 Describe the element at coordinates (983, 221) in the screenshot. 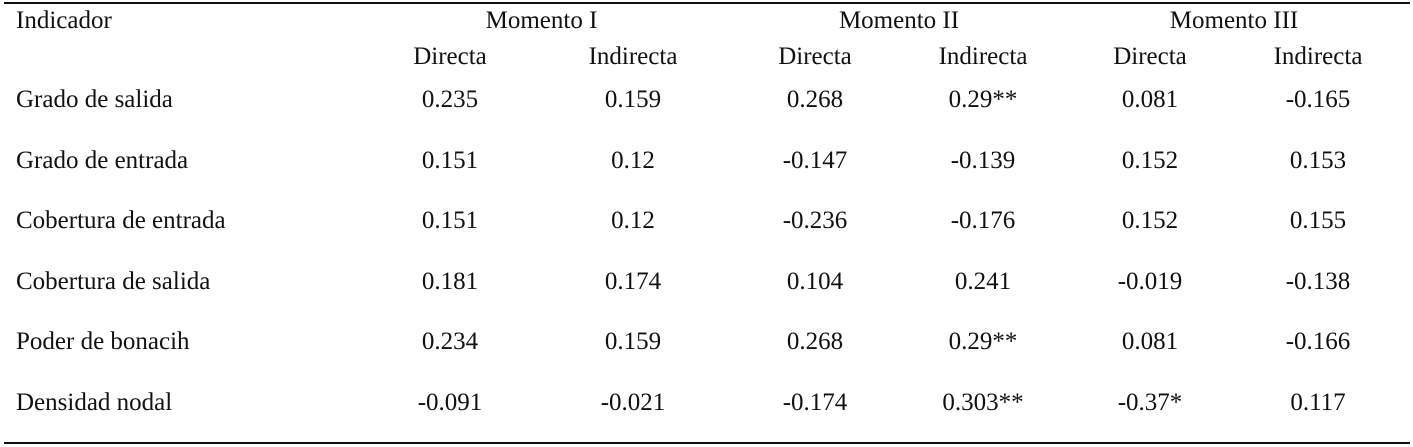

I see `cell-value: -0.176` at that location.